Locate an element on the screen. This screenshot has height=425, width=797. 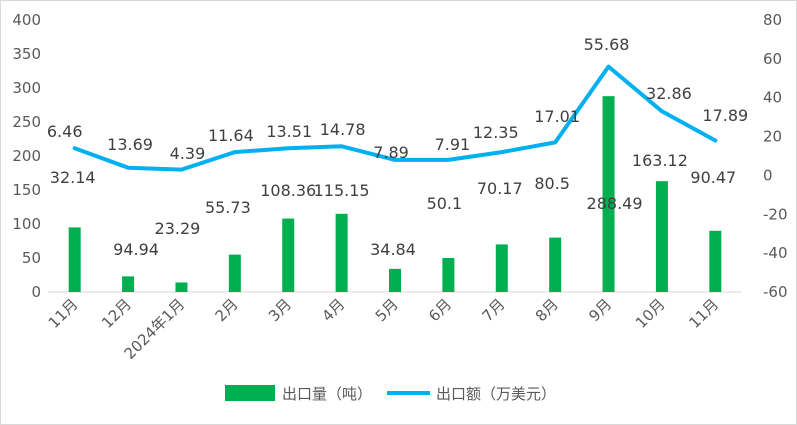
y-left-tick-label: 50 is located at coordinates (31, 258).